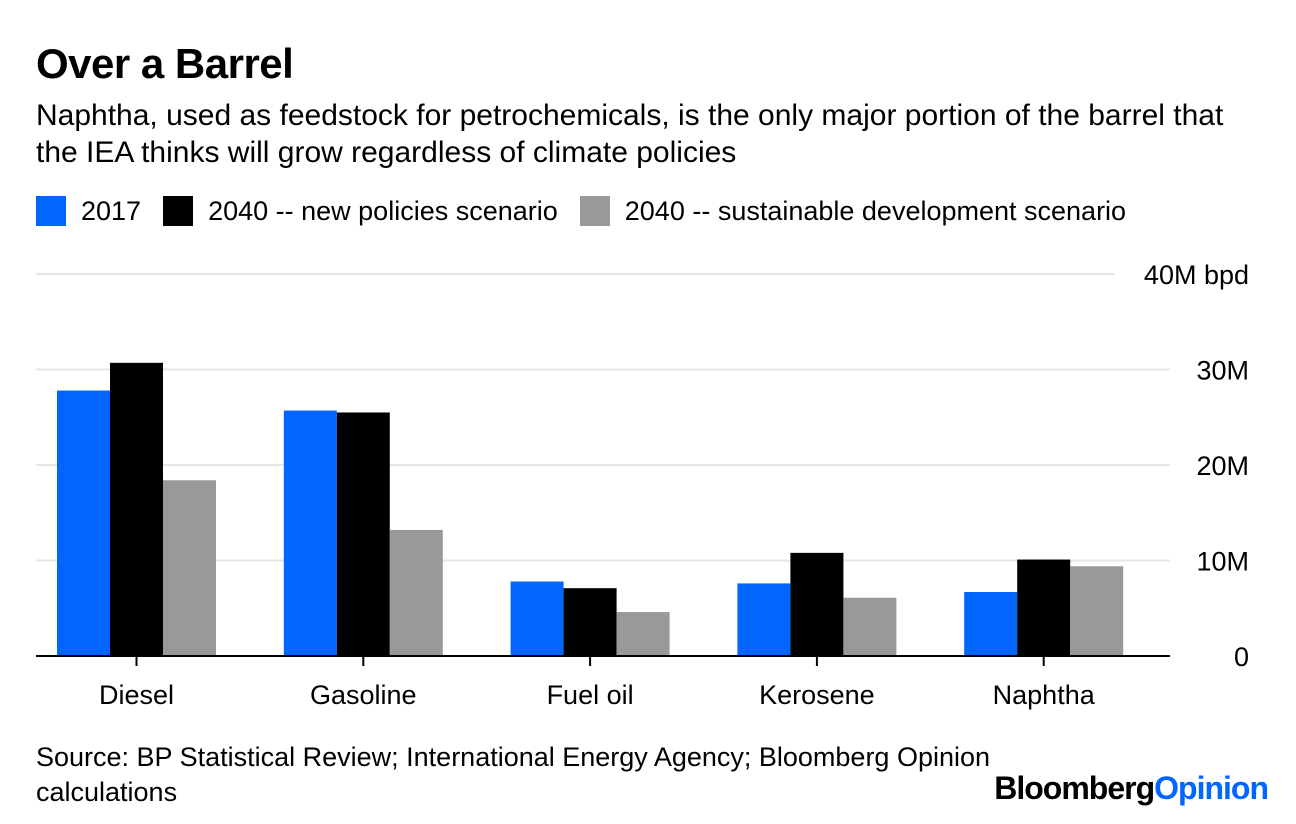 Image resolution: width=1296 pixels, height=824 pixels. I want to click on y-tick-label: 10M, so click(1222, 562).